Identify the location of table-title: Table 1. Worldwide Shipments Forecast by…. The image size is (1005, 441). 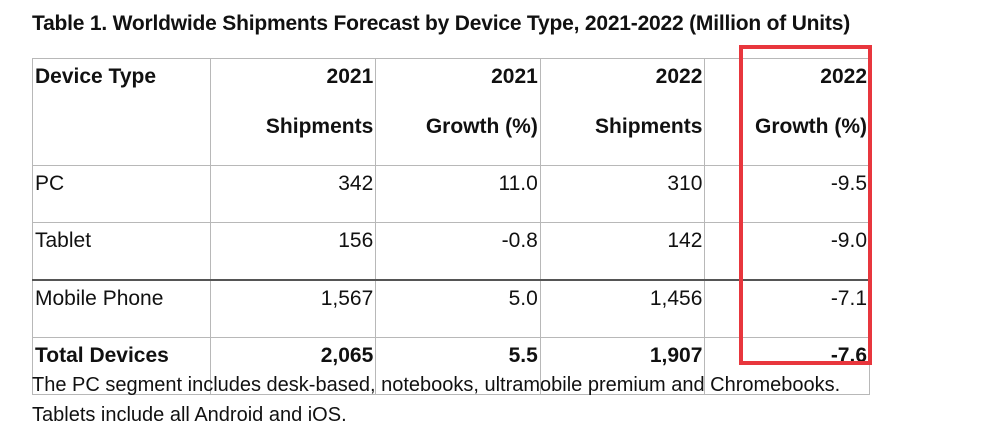
(441, 23).